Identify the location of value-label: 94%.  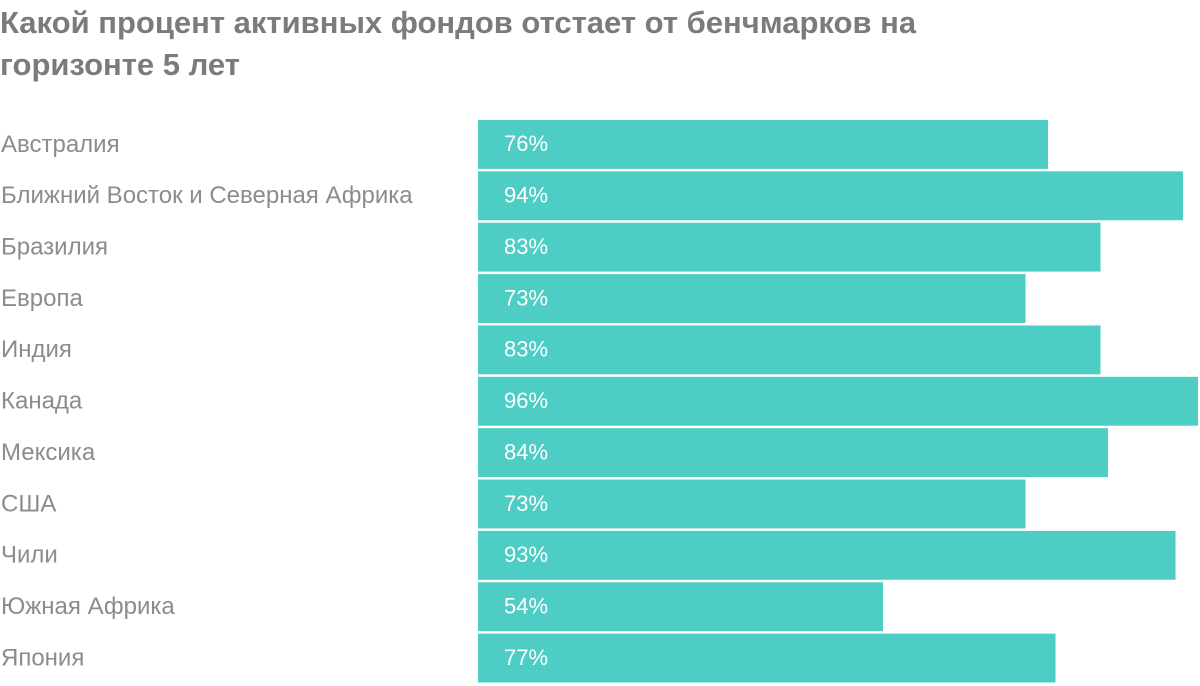
(526, 195).